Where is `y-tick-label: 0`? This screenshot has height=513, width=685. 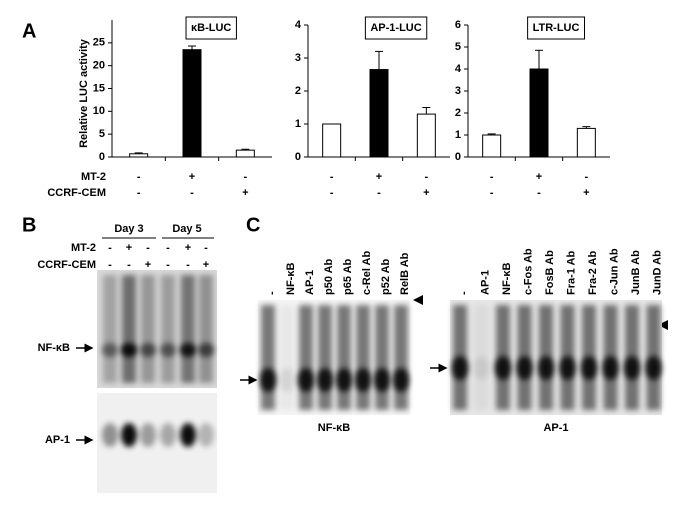 y-tick-label: 0 is located at coordinates (458, 157).